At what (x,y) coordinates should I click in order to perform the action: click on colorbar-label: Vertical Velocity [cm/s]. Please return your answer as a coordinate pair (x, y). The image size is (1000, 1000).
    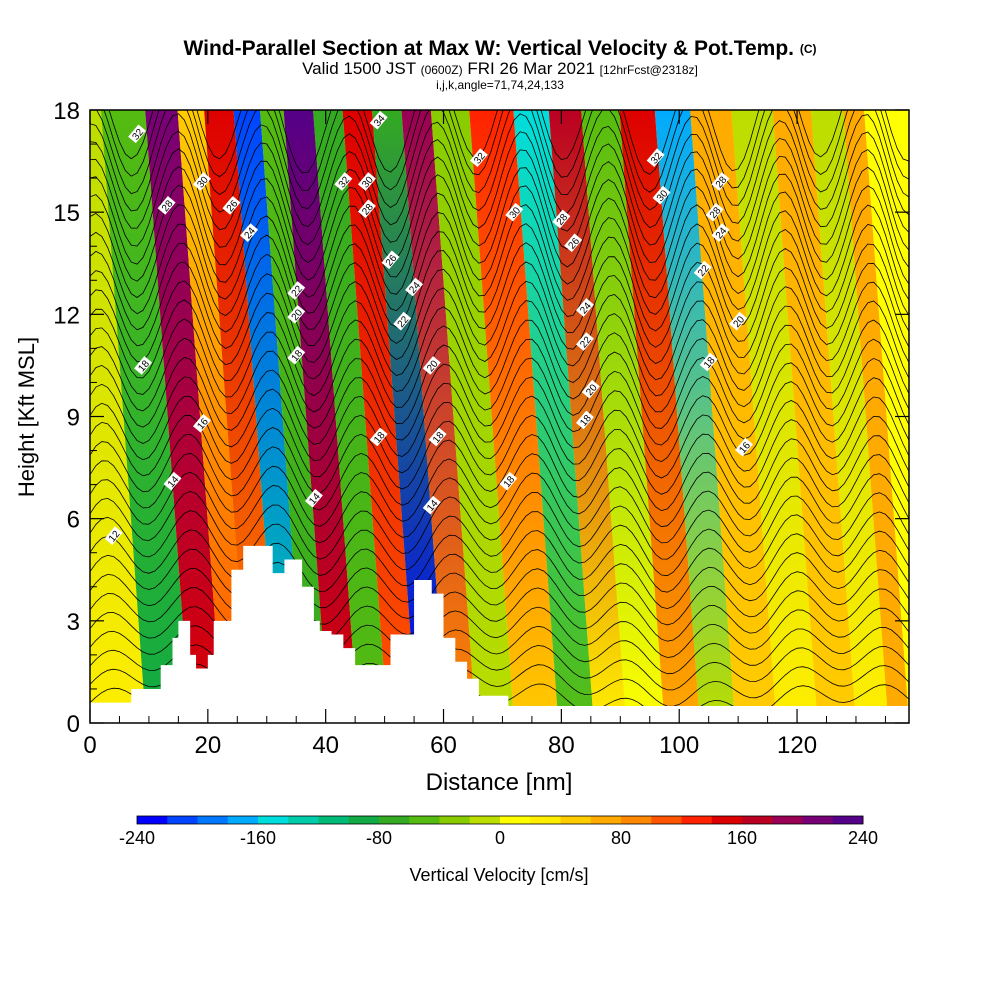
    Looking at the image, I should click on (498, 875).